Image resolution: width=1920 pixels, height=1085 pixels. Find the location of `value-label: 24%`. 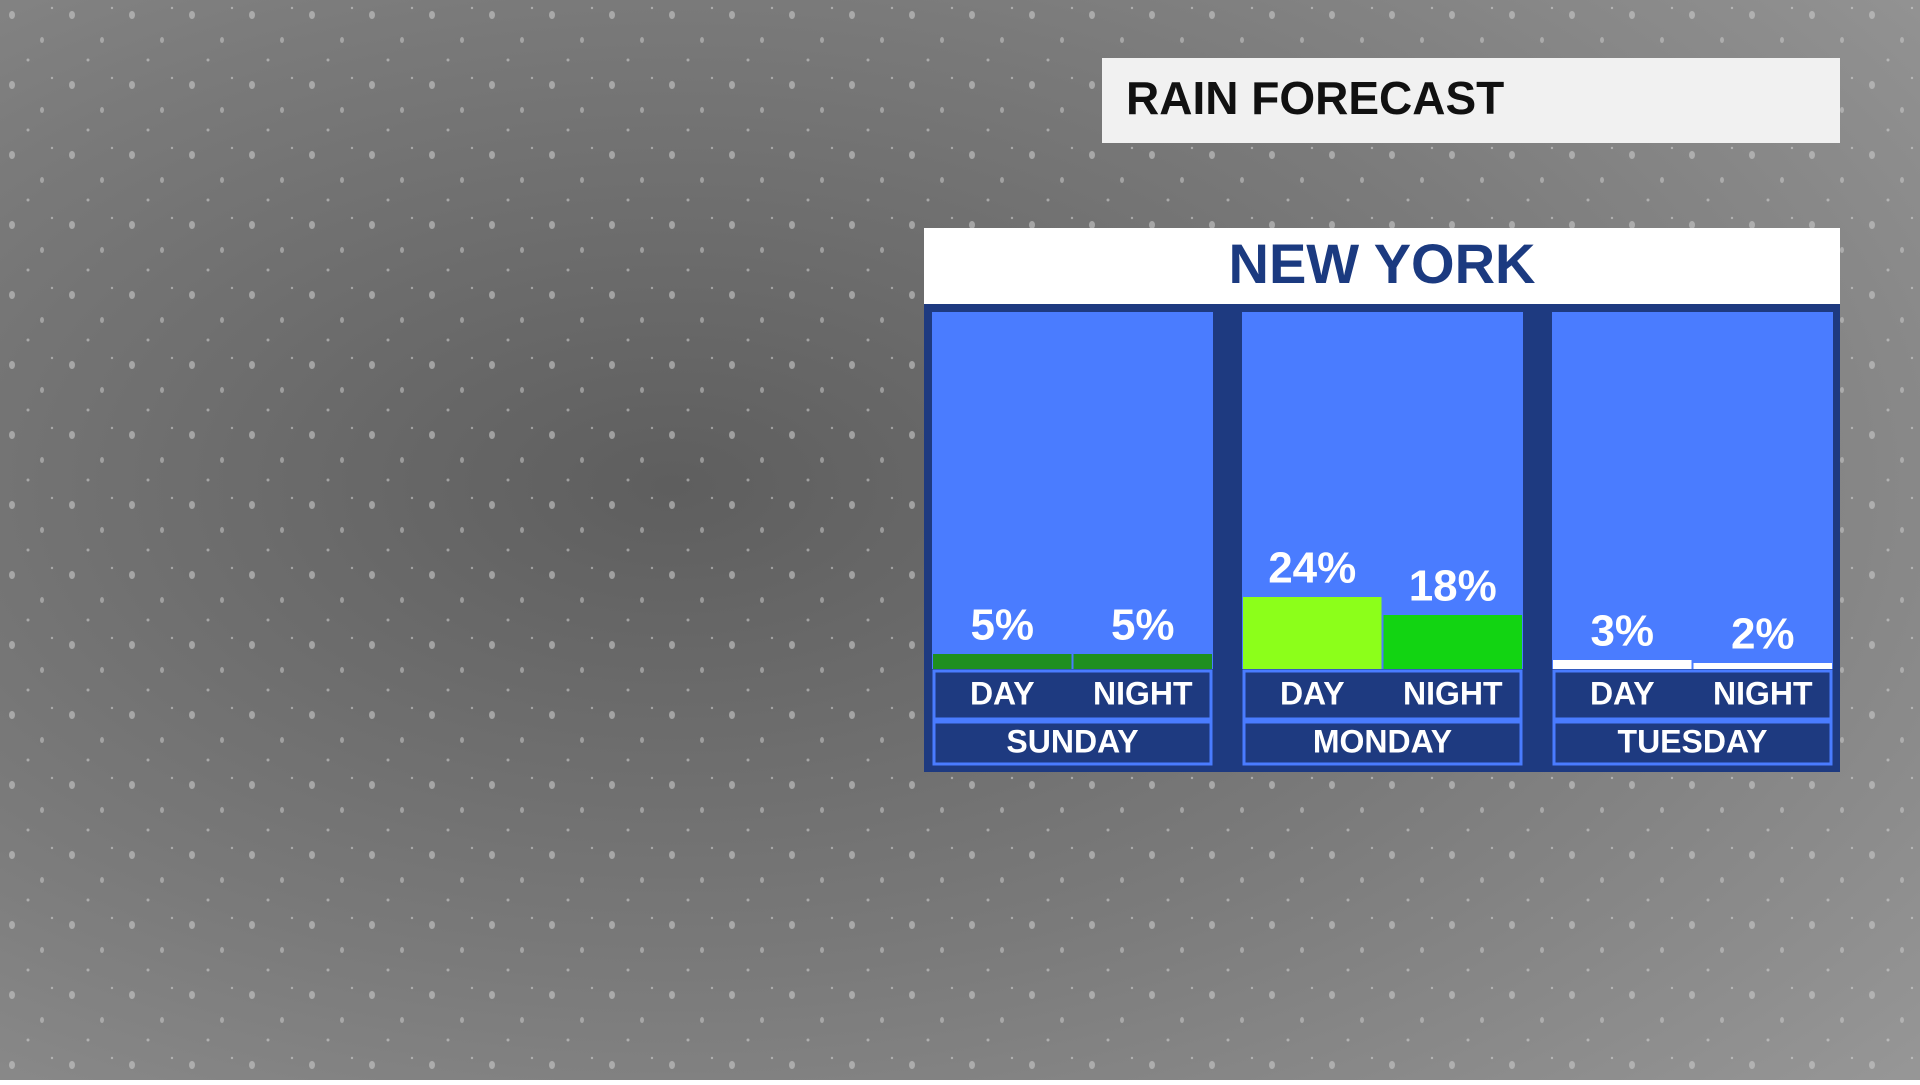

value-label: 24% is located at coordinates (1312, 568).